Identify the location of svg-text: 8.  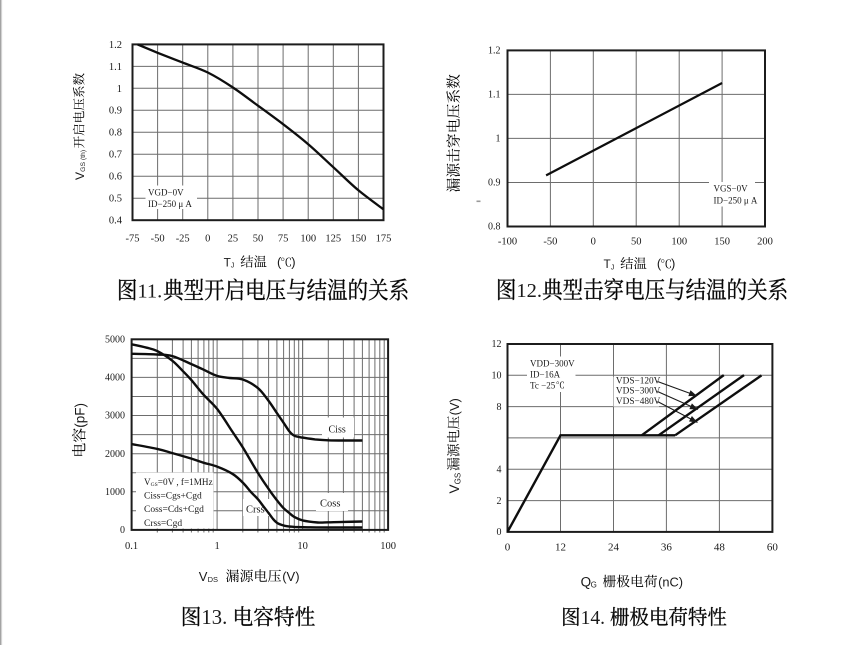
(499, 407).